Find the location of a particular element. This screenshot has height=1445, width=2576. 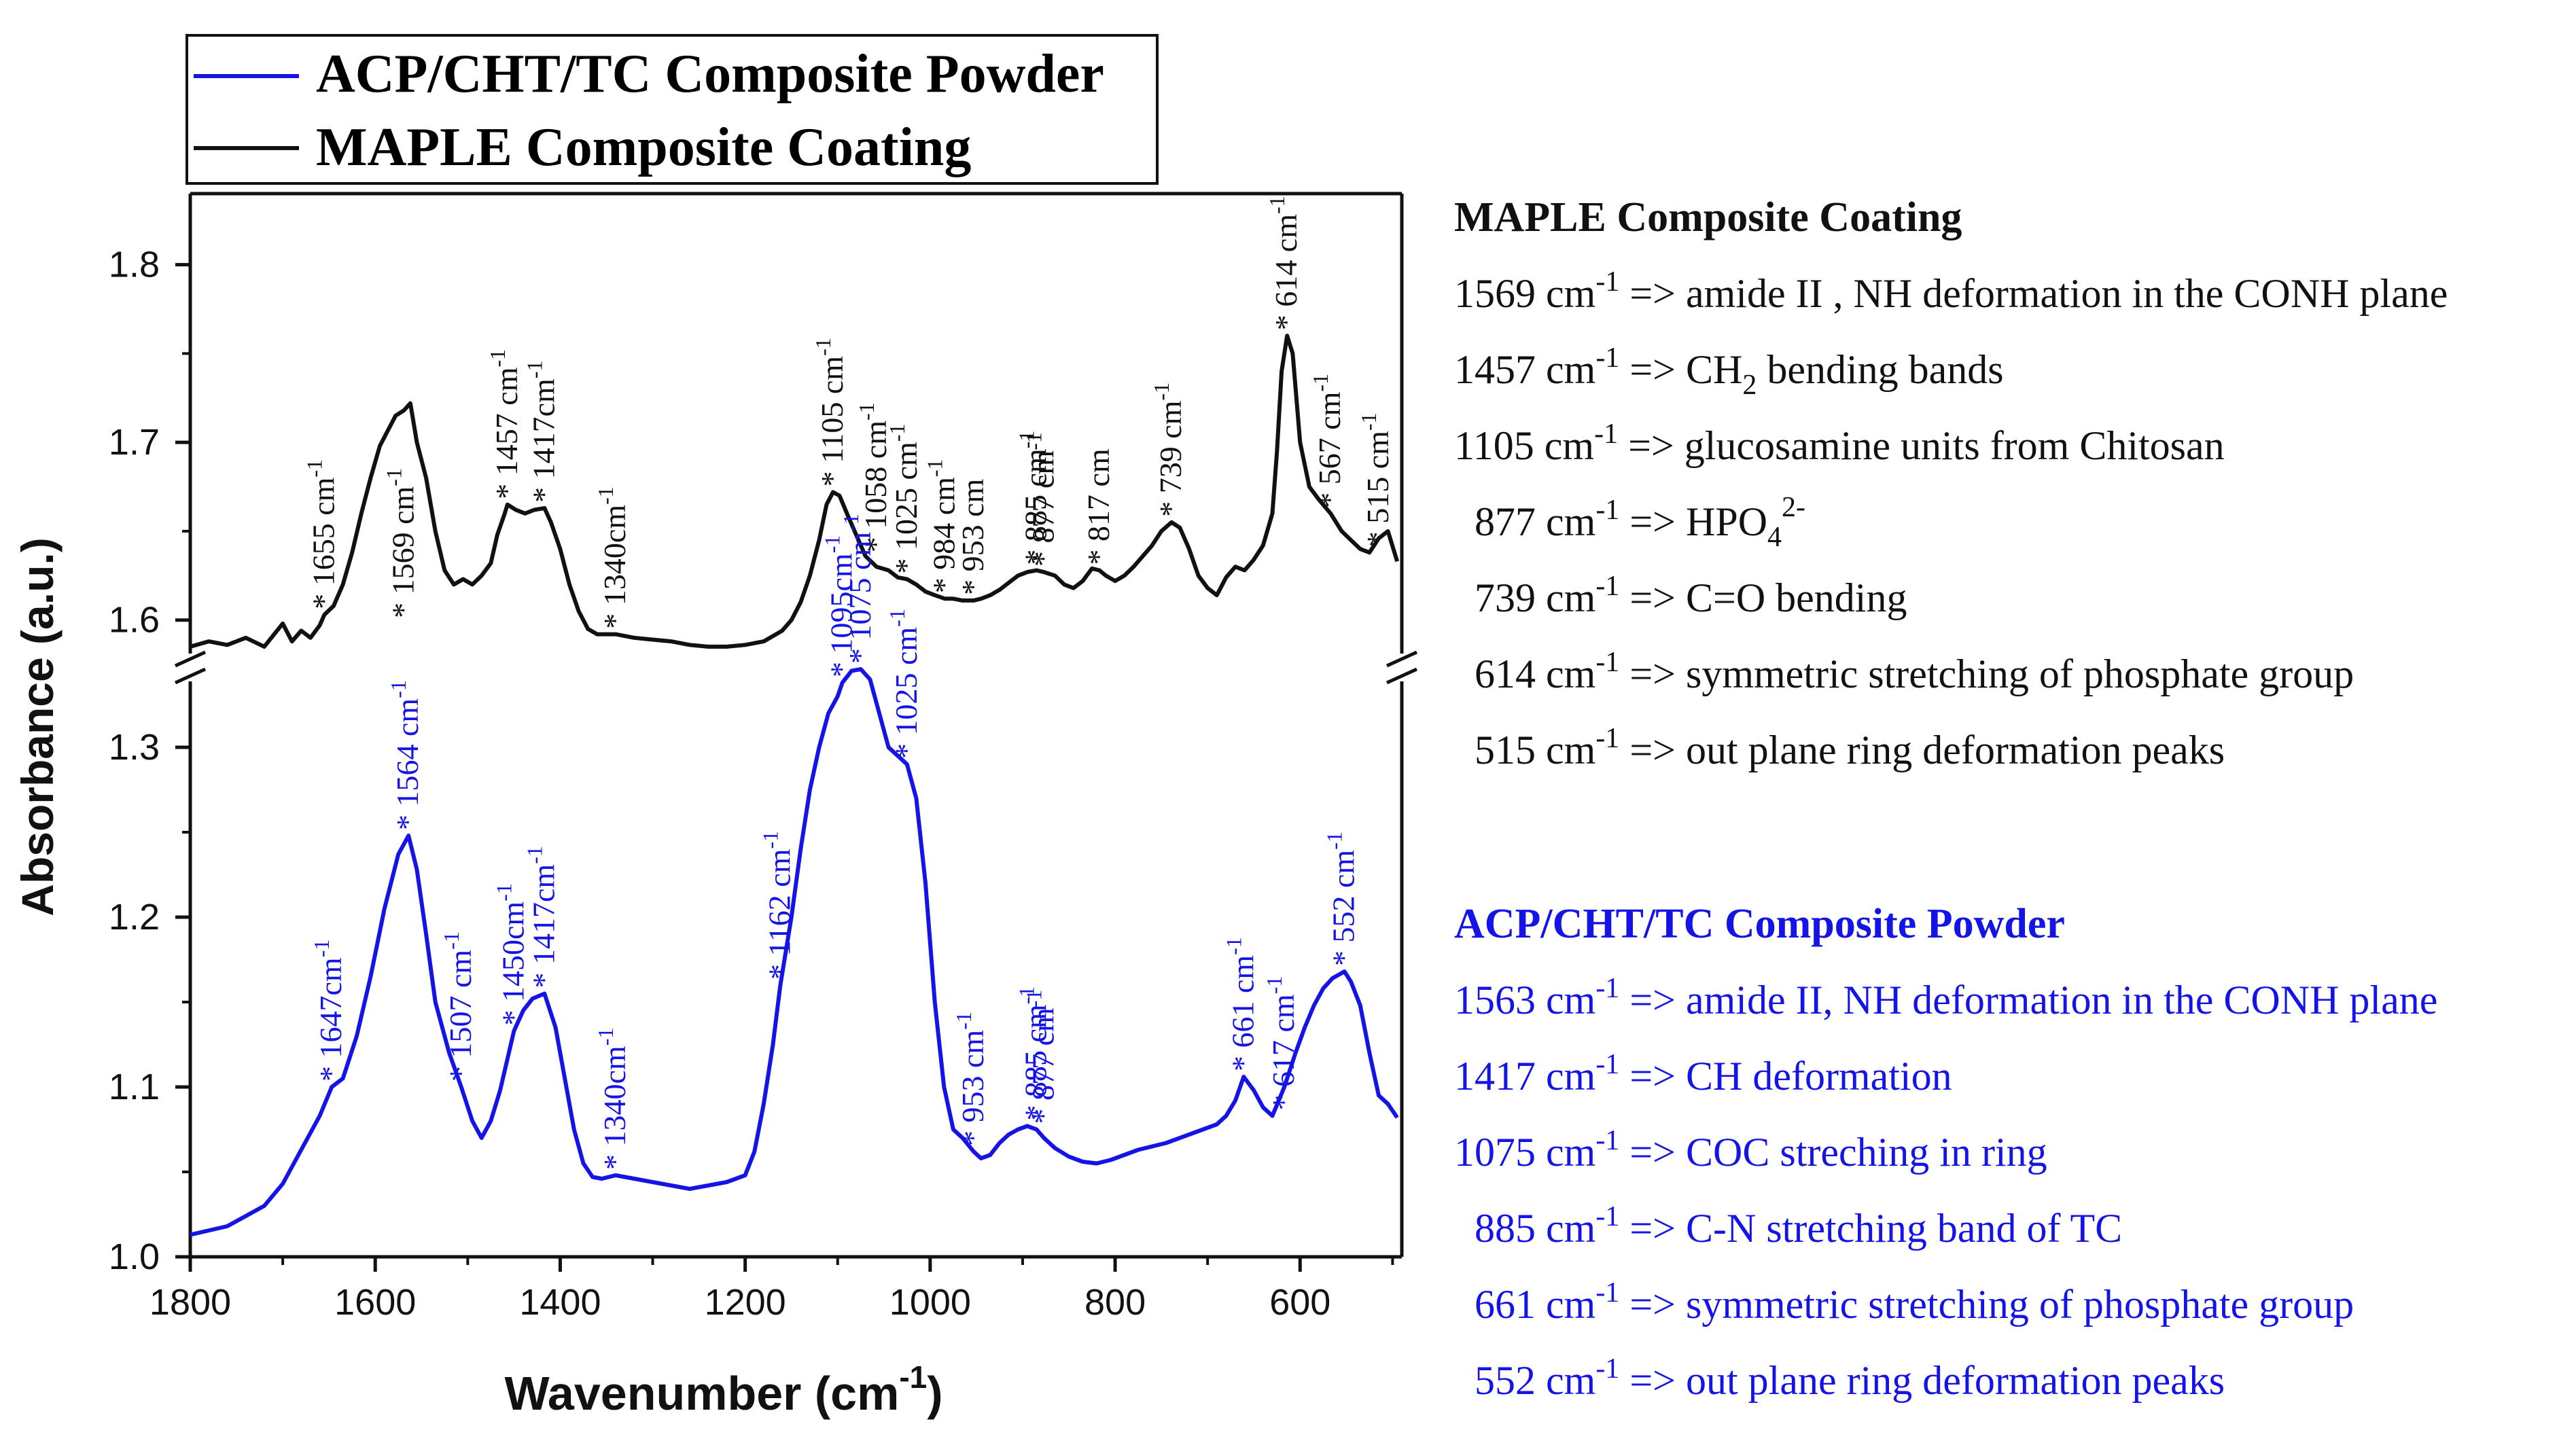

peak-label-coating: * 1417cm-1 is located at coordinates (541, 432).